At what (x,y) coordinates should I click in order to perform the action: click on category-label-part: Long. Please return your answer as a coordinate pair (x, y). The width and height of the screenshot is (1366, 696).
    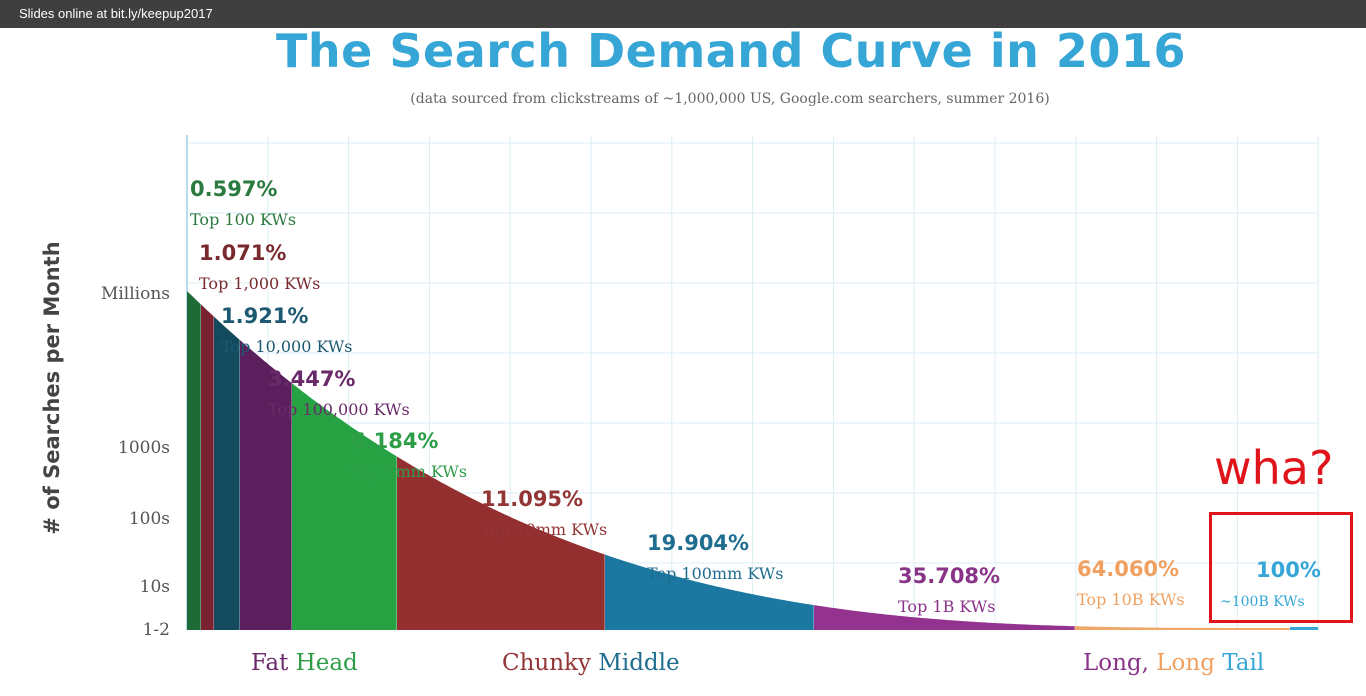
    Looking at the image, I should click on (1189, 663).